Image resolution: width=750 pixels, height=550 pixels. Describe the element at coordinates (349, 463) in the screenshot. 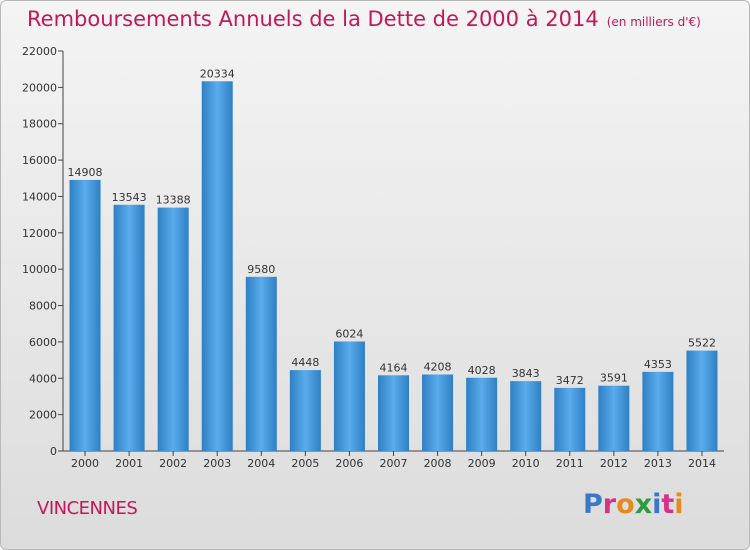

I see `x-tick-label: 2006` at that location.